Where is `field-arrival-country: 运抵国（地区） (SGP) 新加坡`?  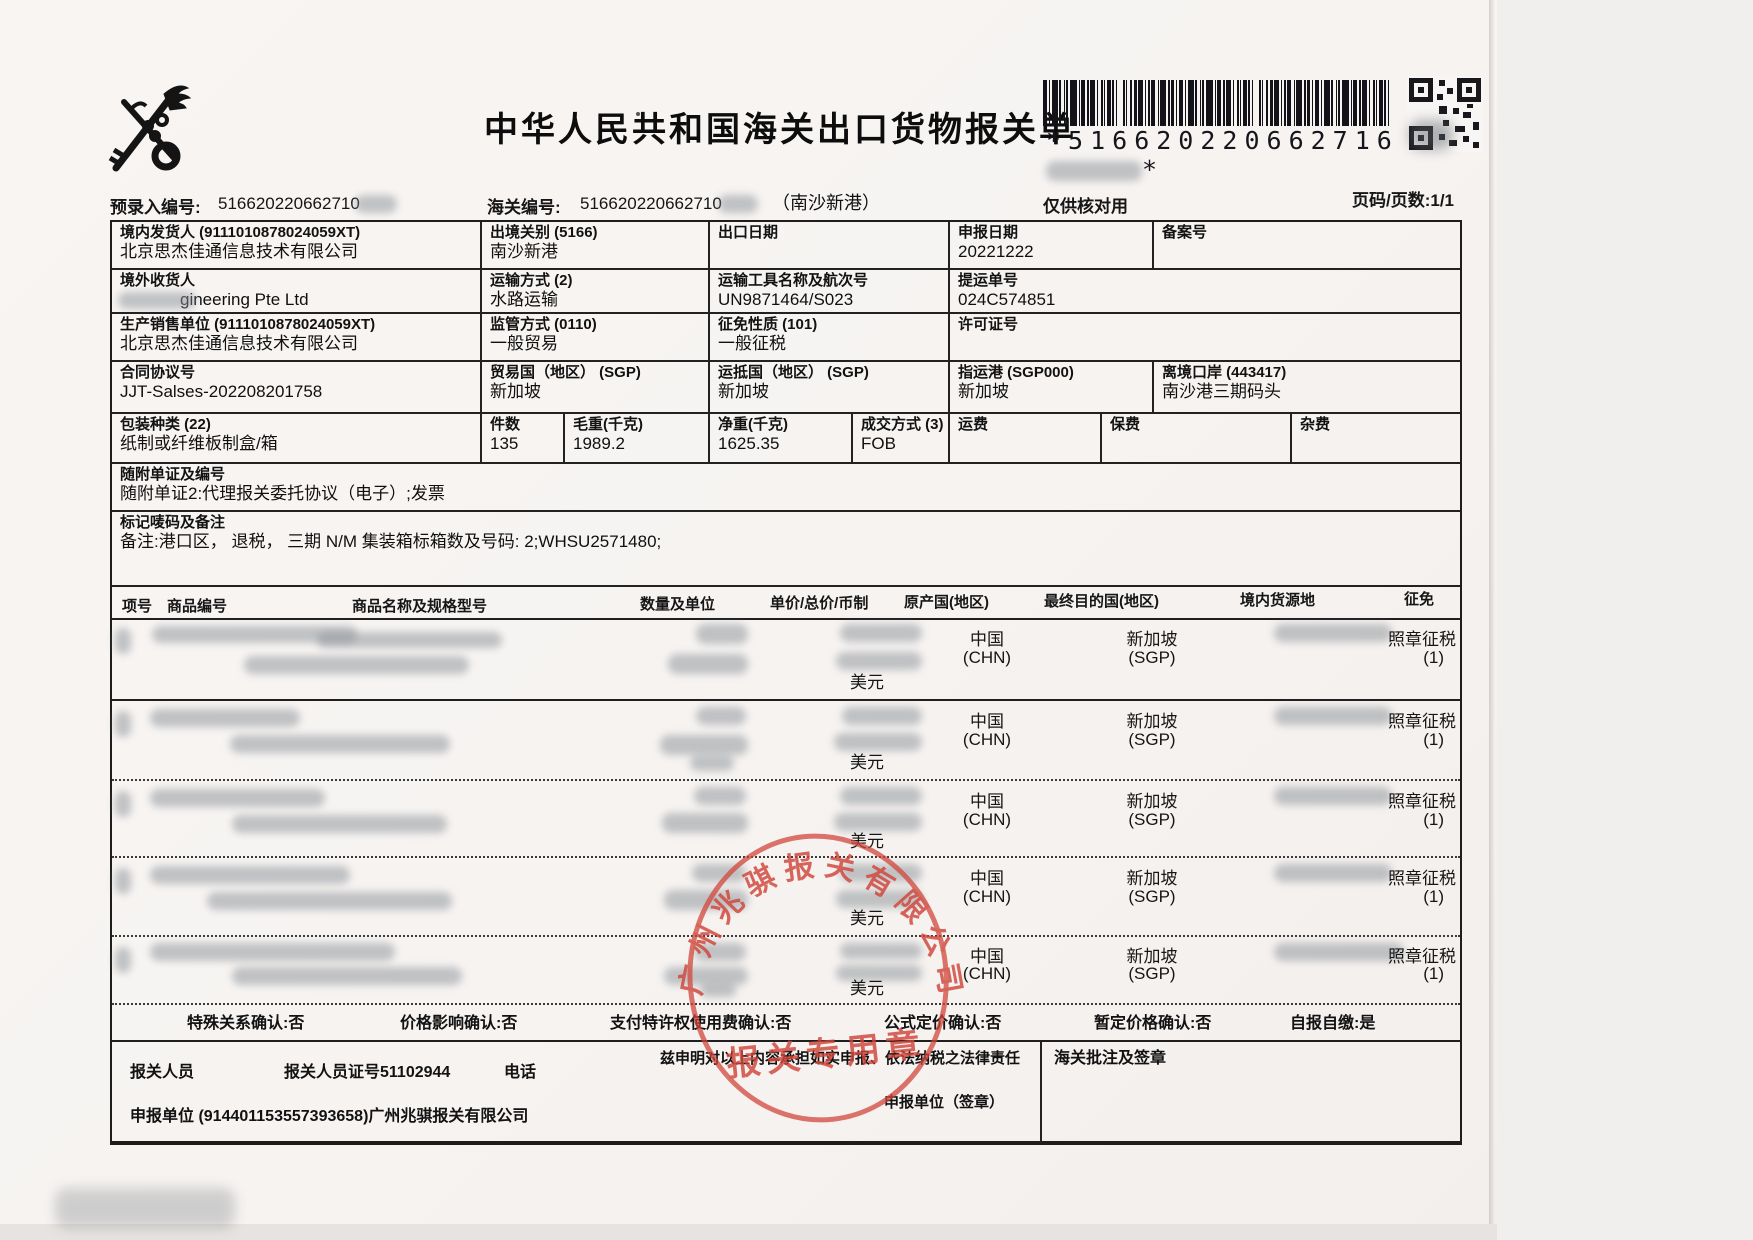
field-arrival-country: 运抵国（地区） (SGP) 新加坡 is located at coordinates (830, 387).